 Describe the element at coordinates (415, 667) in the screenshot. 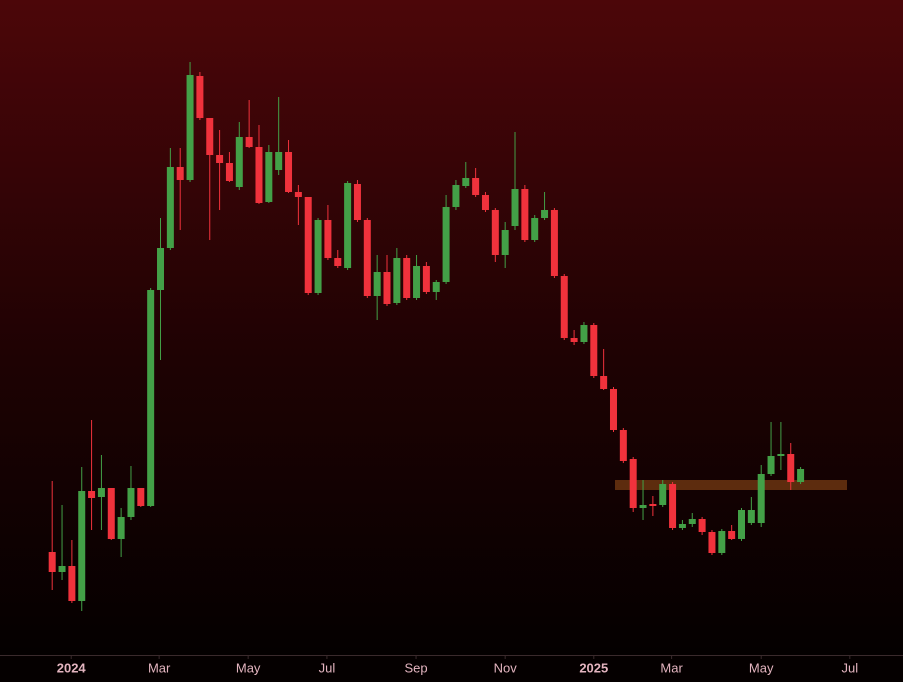

I see `x-tick-label: Sep` at that location.